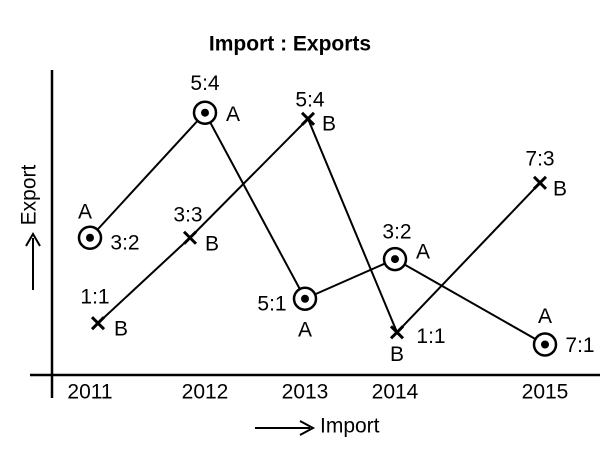  Describe the element at coordinates (29, 194) in the screenshot. I see `y-axis-label: Export` at that location.